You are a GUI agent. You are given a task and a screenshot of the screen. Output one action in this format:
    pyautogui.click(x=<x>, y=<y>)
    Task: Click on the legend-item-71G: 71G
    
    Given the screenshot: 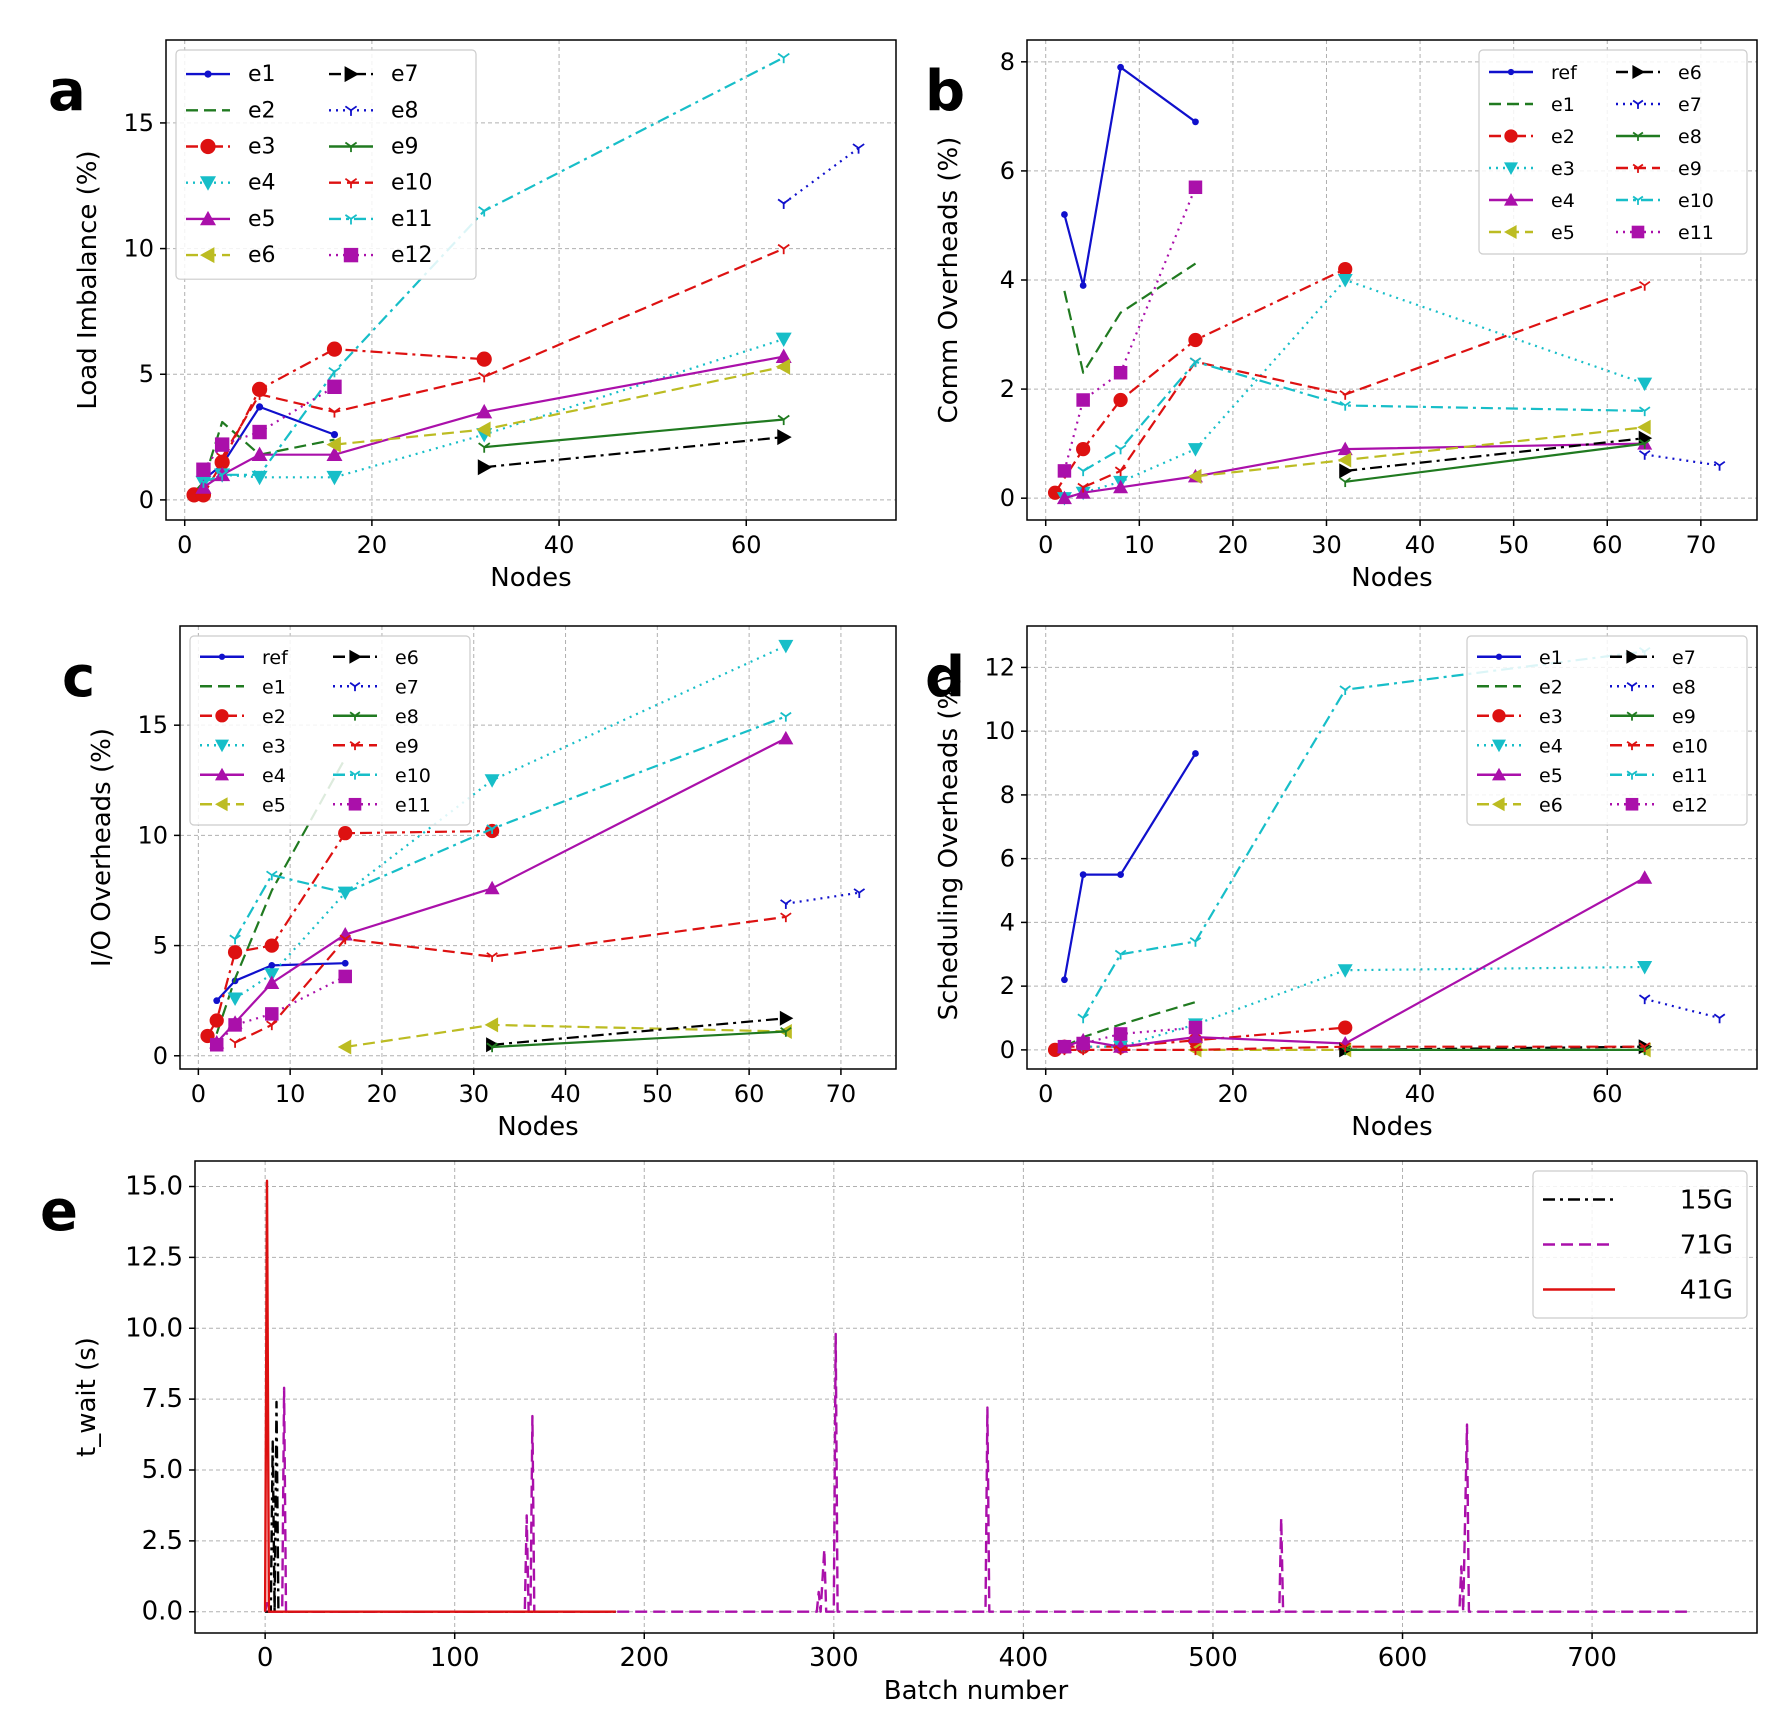 What is the action you would take?
    pyautogui.click(x=1638, y=1246)
    